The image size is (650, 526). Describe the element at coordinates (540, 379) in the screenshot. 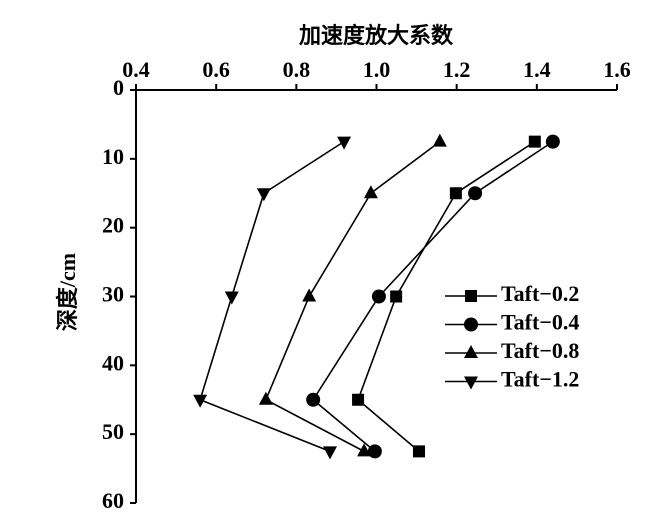

I see `legend-label: Taft−1.2` at that location.